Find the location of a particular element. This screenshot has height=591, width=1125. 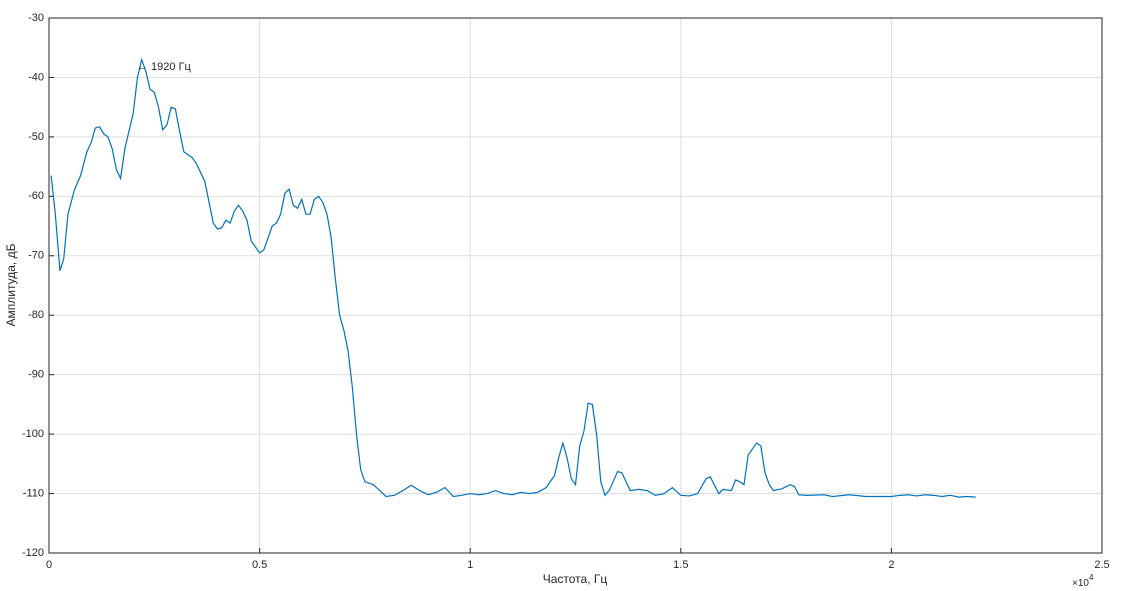

x-tick-label: 1.5 is located at coordinates (680, 565).